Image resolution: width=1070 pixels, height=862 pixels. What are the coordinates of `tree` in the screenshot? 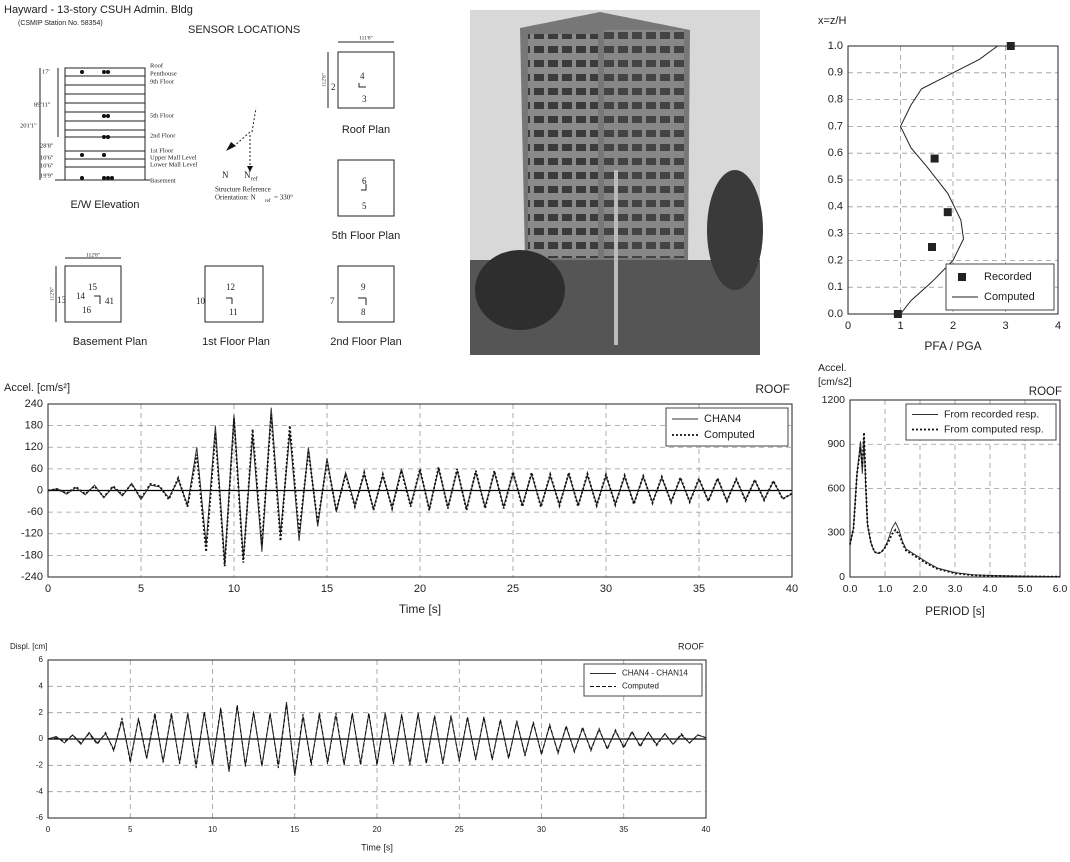 It's located at (520, 290).